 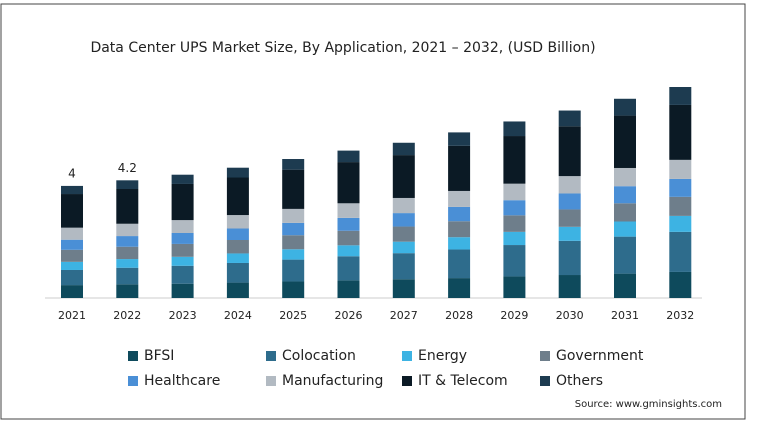 What do you see at coordinates (72, 173) in the screenshot?
I see `total-label: 4` at bounding box center [72, 173].